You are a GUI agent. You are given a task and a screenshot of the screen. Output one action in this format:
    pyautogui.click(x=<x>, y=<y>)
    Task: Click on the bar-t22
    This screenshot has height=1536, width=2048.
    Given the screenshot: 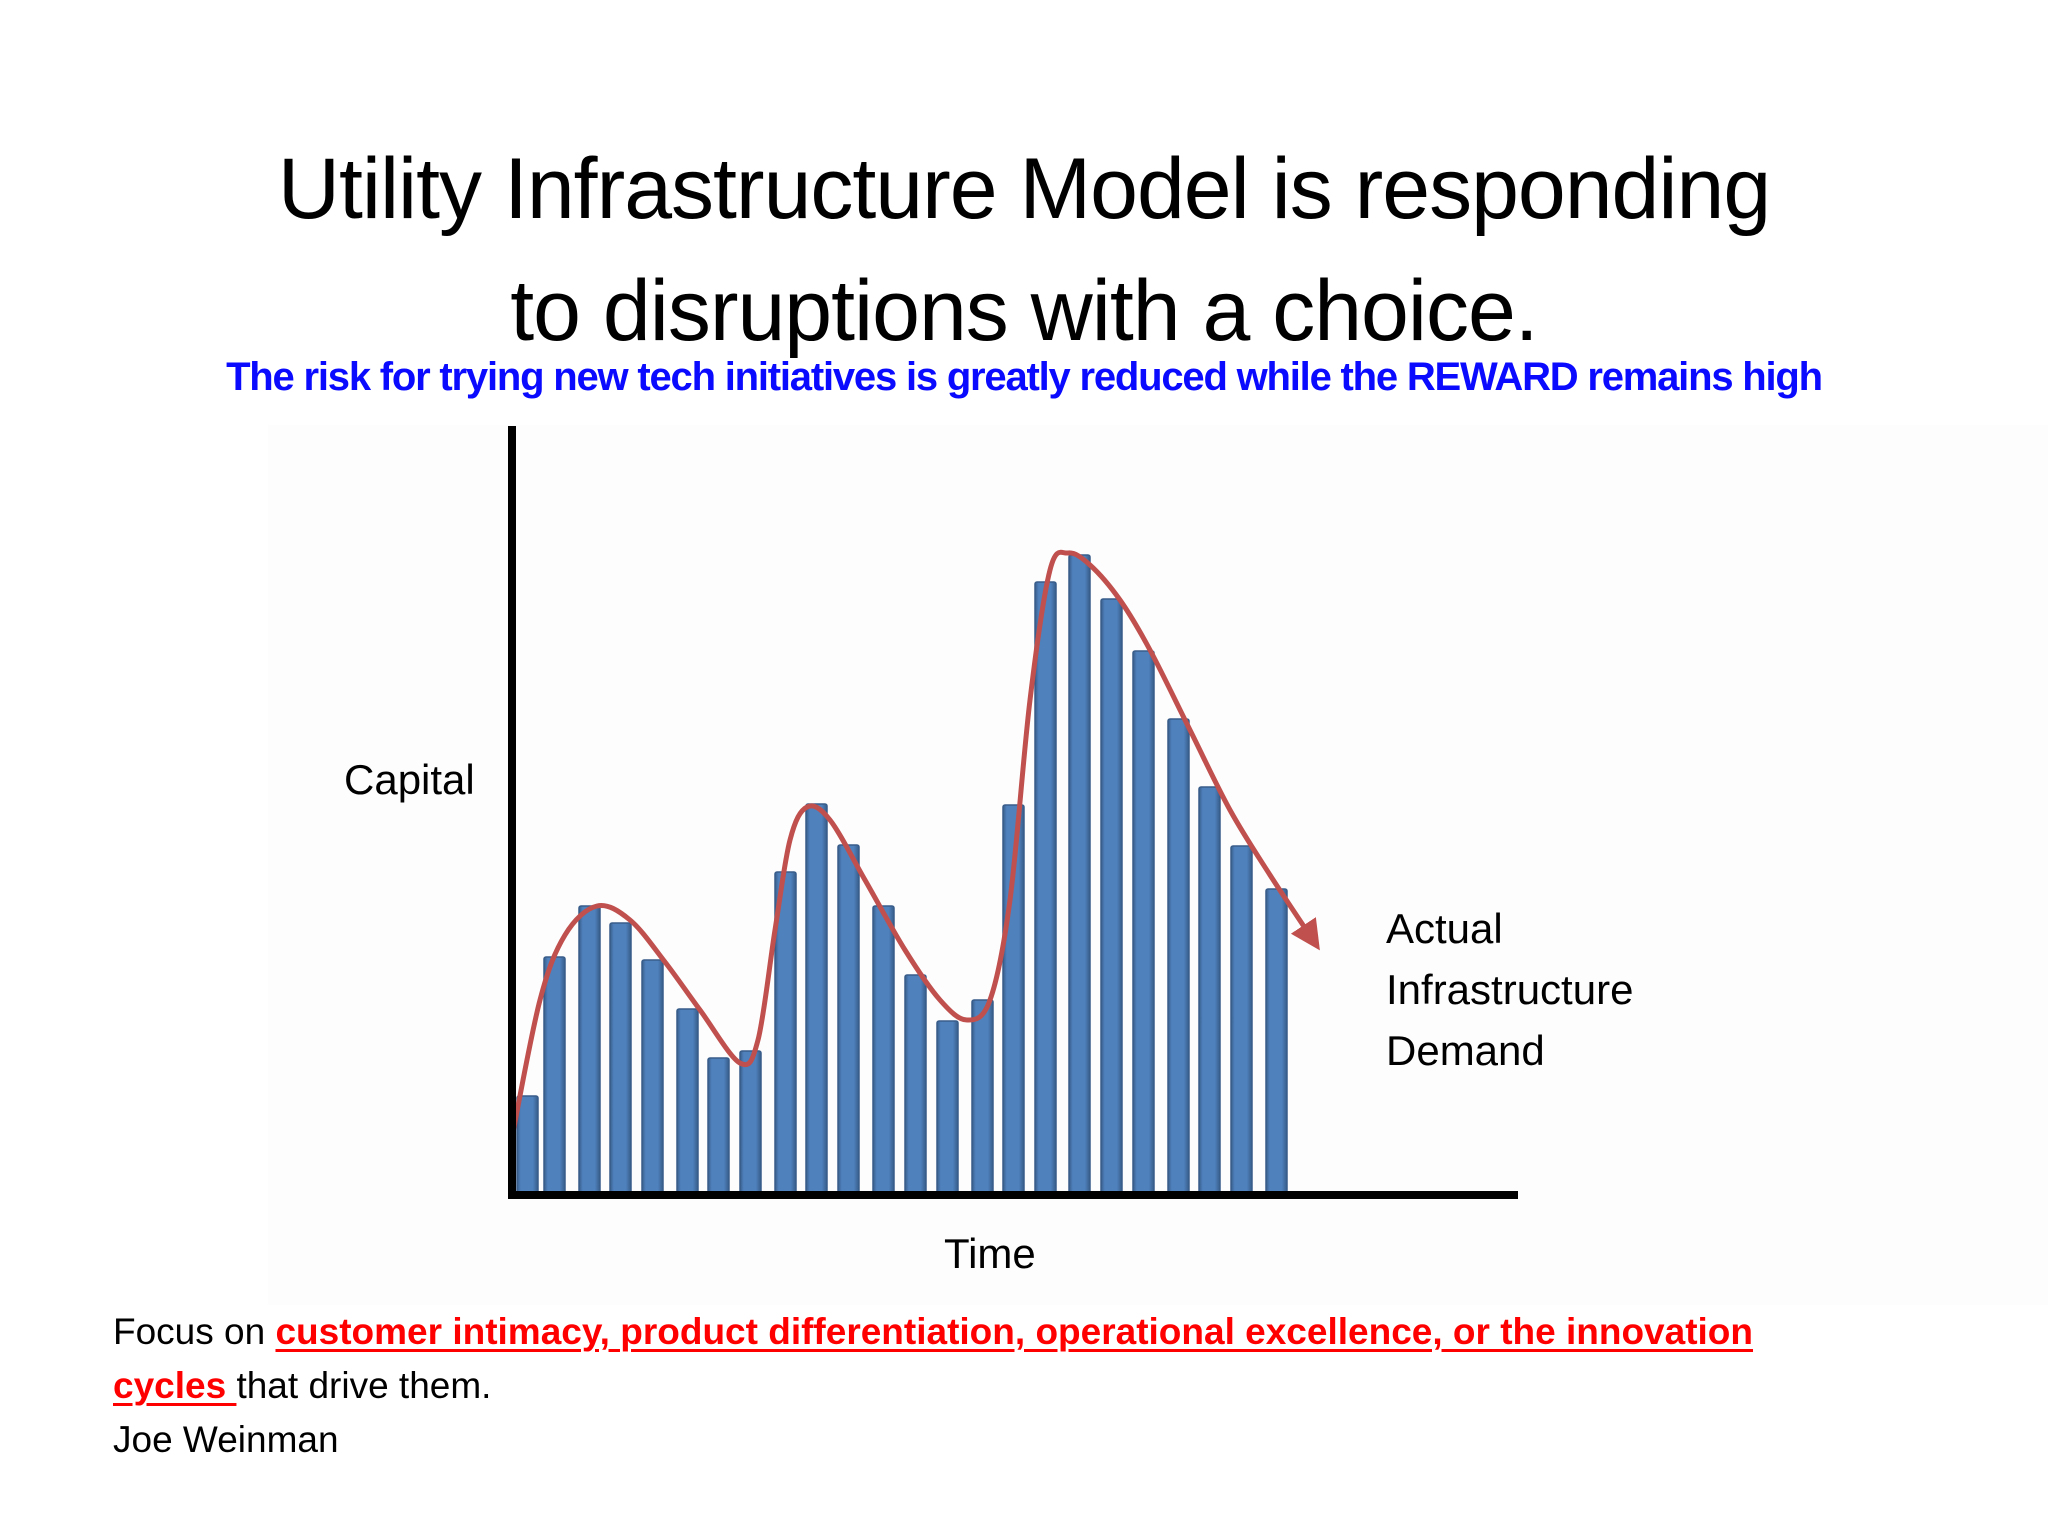 What is the action you would take?
    pyautogui.click(x=1209, y=991)
    